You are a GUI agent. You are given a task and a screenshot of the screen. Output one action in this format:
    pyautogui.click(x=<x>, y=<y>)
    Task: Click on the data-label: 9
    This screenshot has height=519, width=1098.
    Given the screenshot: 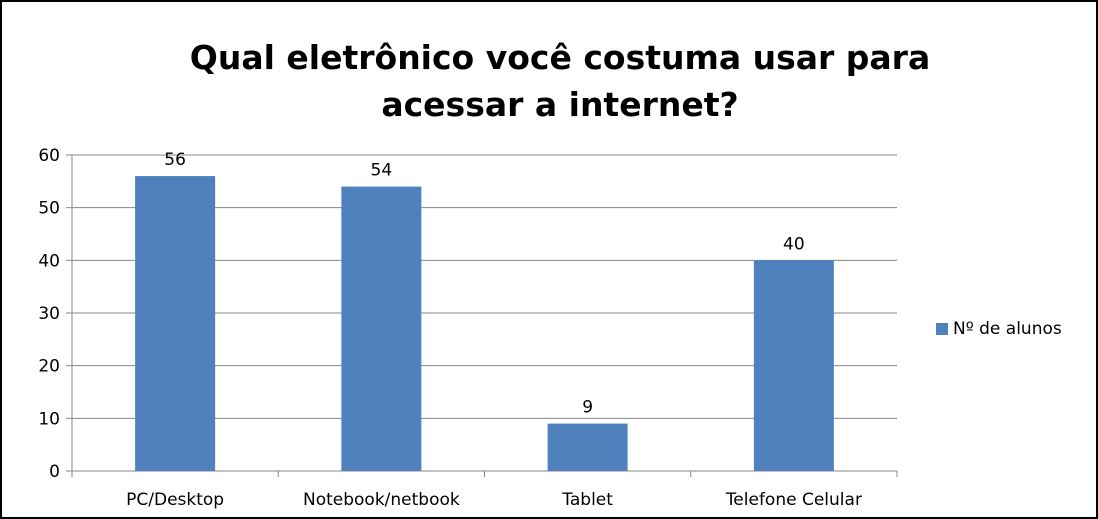 What is the action you would take?
    pyautogui.click(x=587, y=408)
    